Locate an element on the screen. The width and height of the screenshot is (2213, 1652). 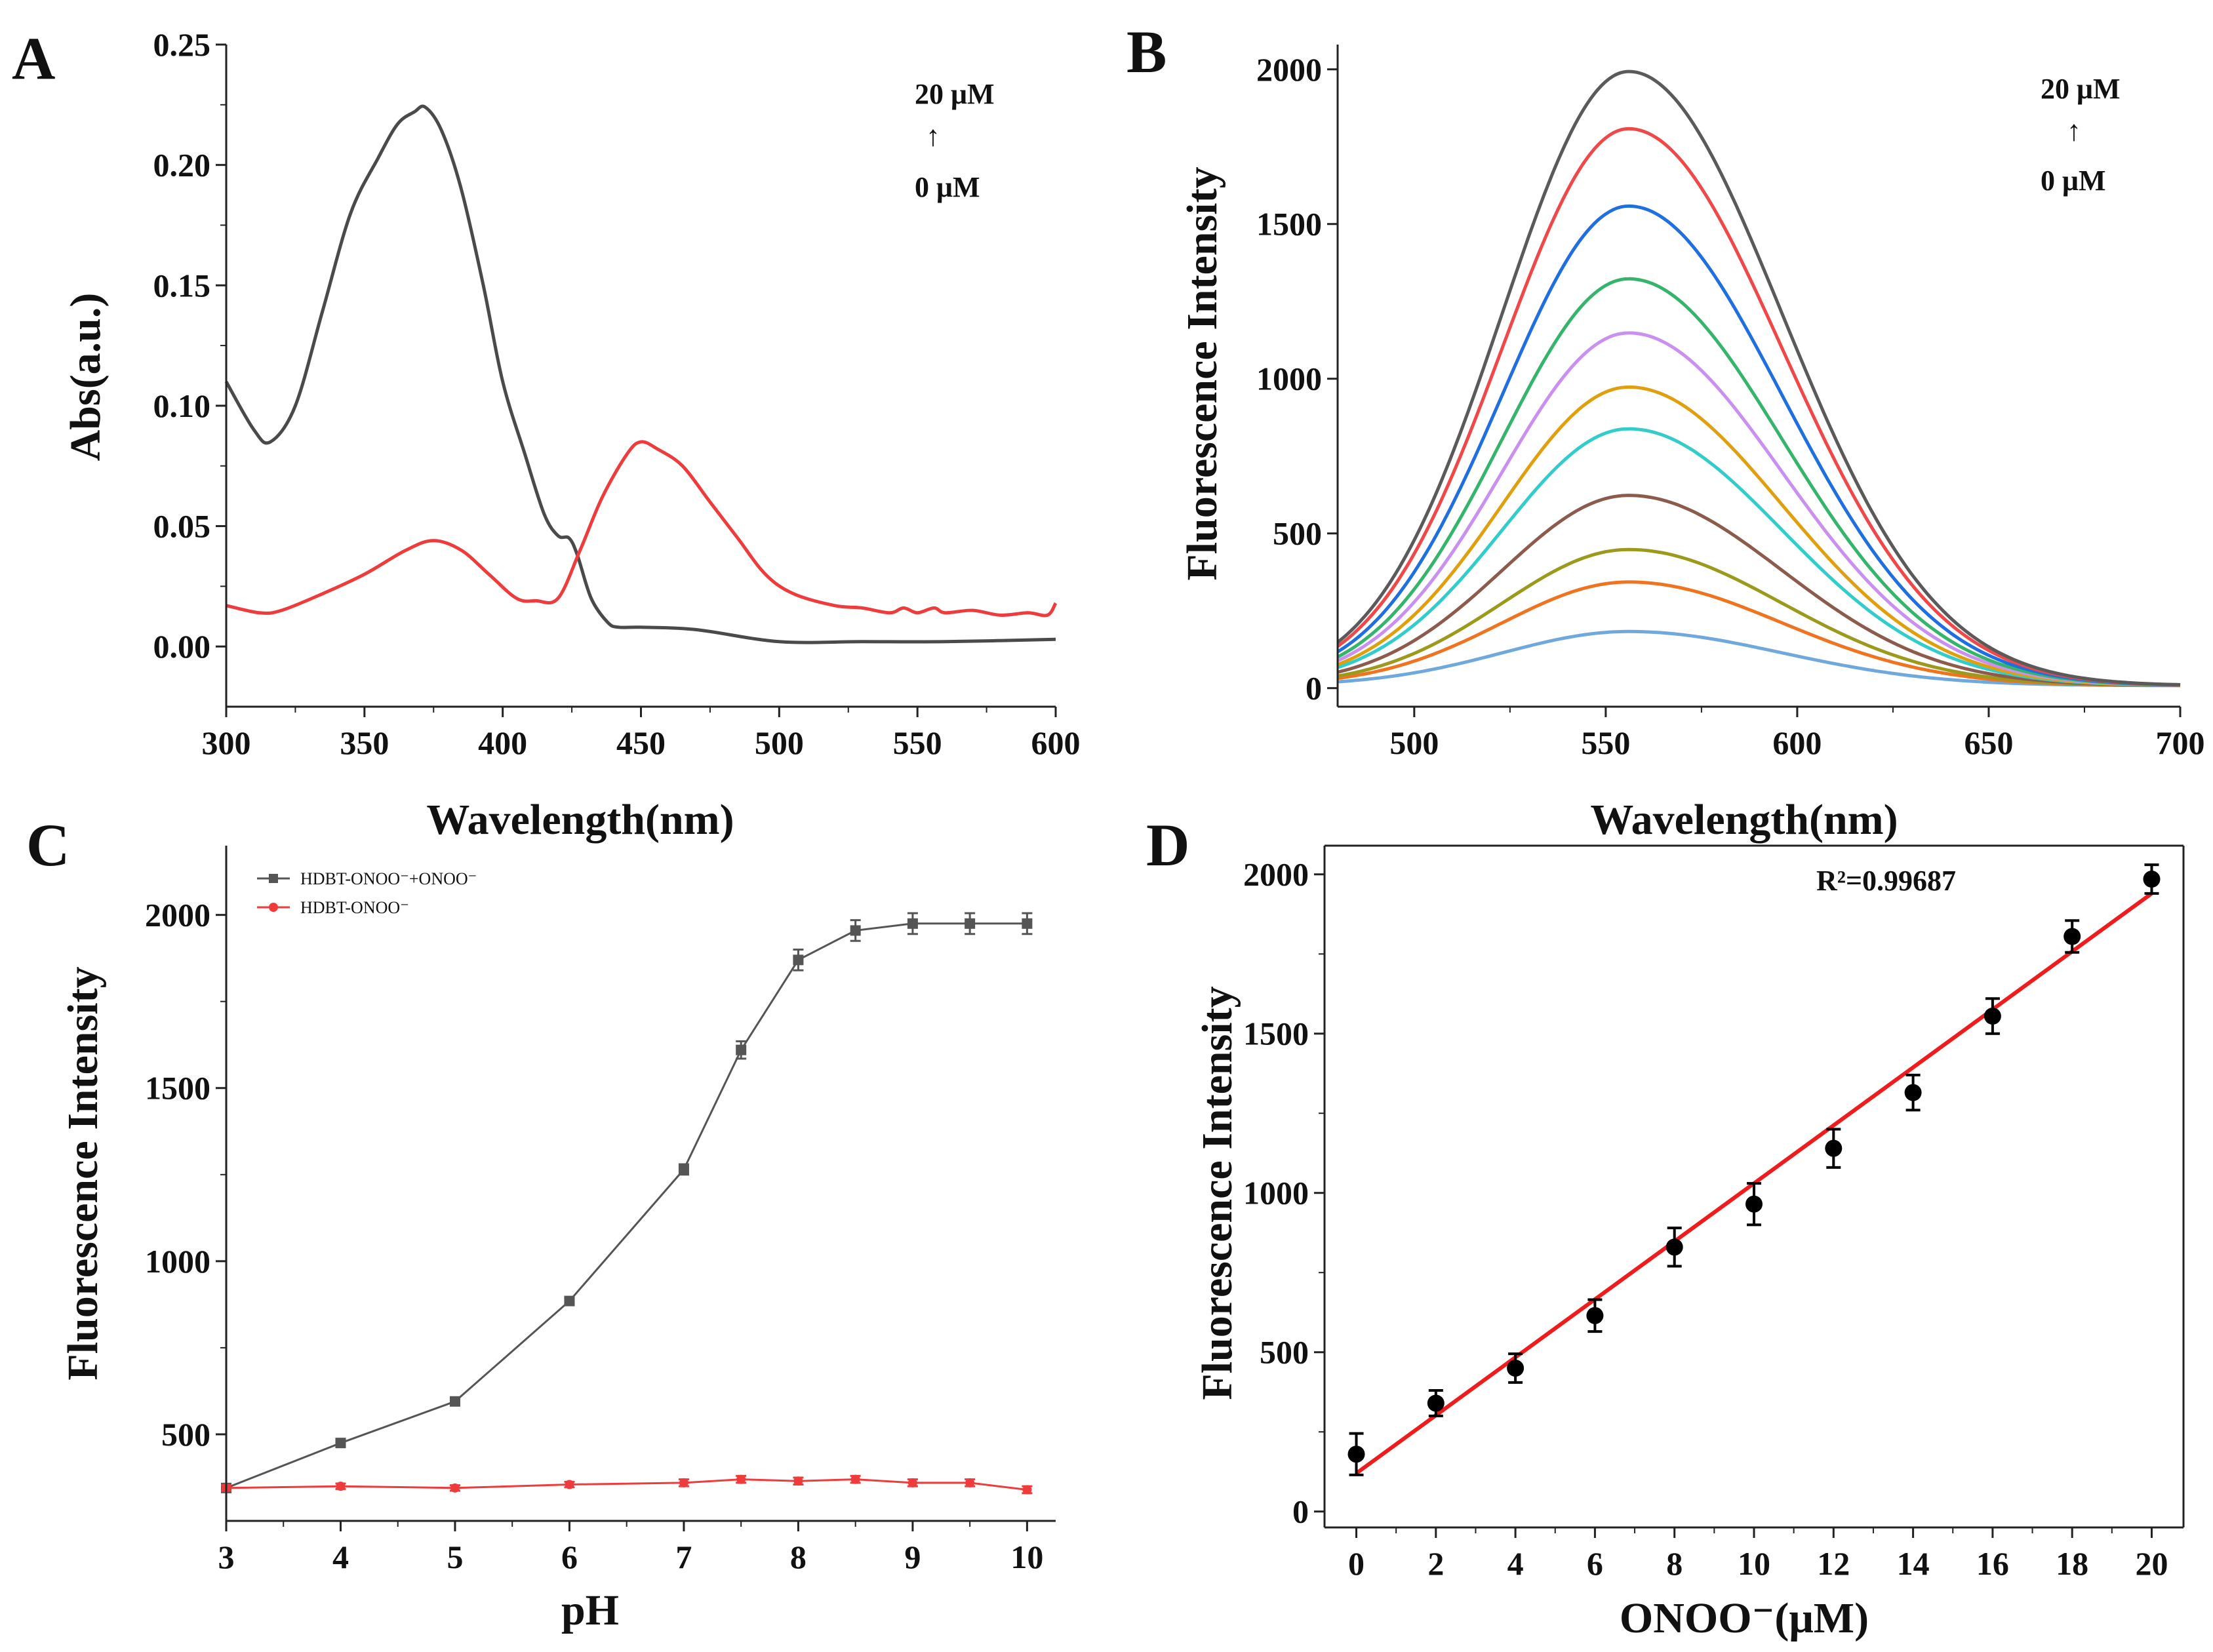
panel-b-annot-top: 20 μM is located at coordinates (2080, 89).